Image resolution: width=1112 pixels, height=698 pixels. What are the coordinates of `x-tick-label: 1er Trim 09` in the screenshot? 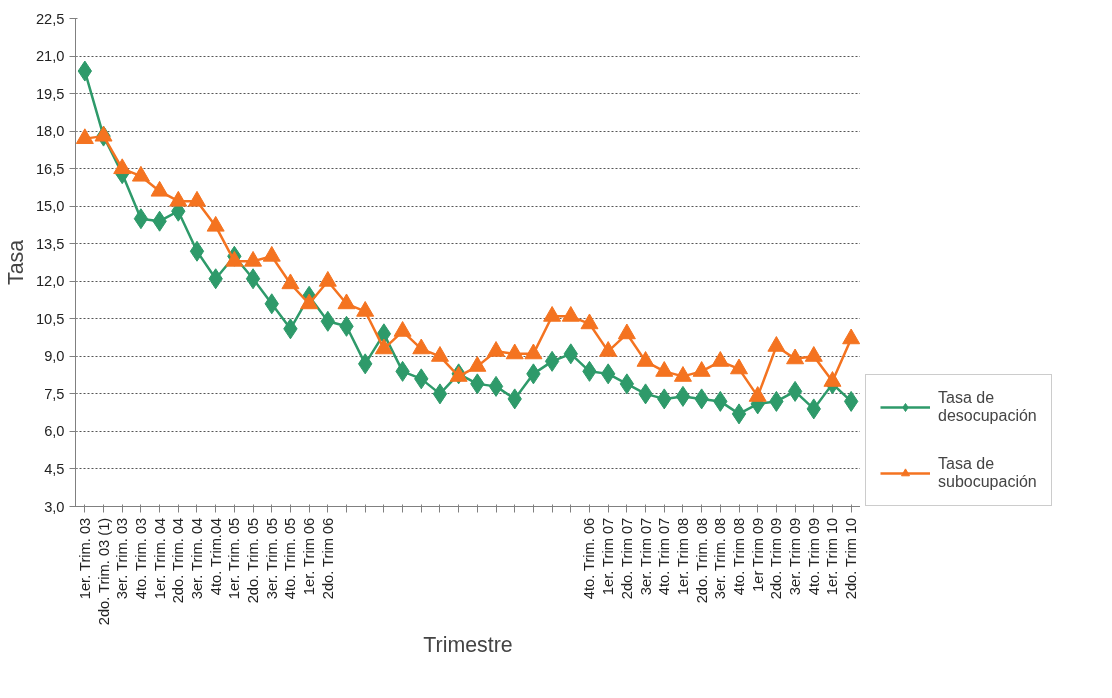 It's located at (757, 554).